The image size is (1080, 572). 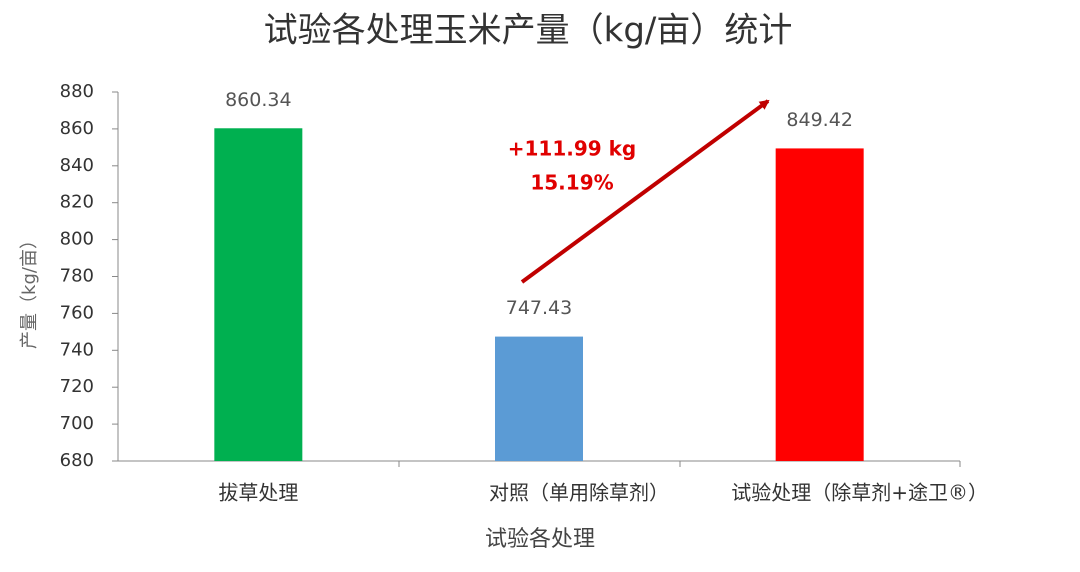 I want to click on x-axis-label: 试验各处理, so click(x=540, y=539).